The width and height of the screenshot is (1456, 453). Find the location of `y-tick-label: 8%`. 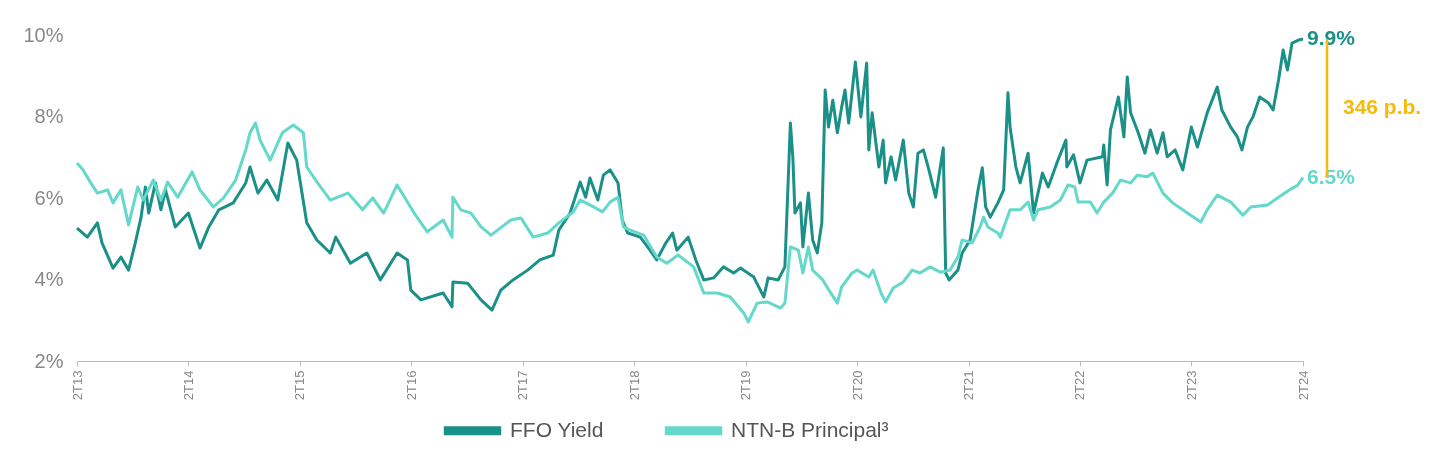

y-tick-label: 8% is located at coordinates (49, 116).